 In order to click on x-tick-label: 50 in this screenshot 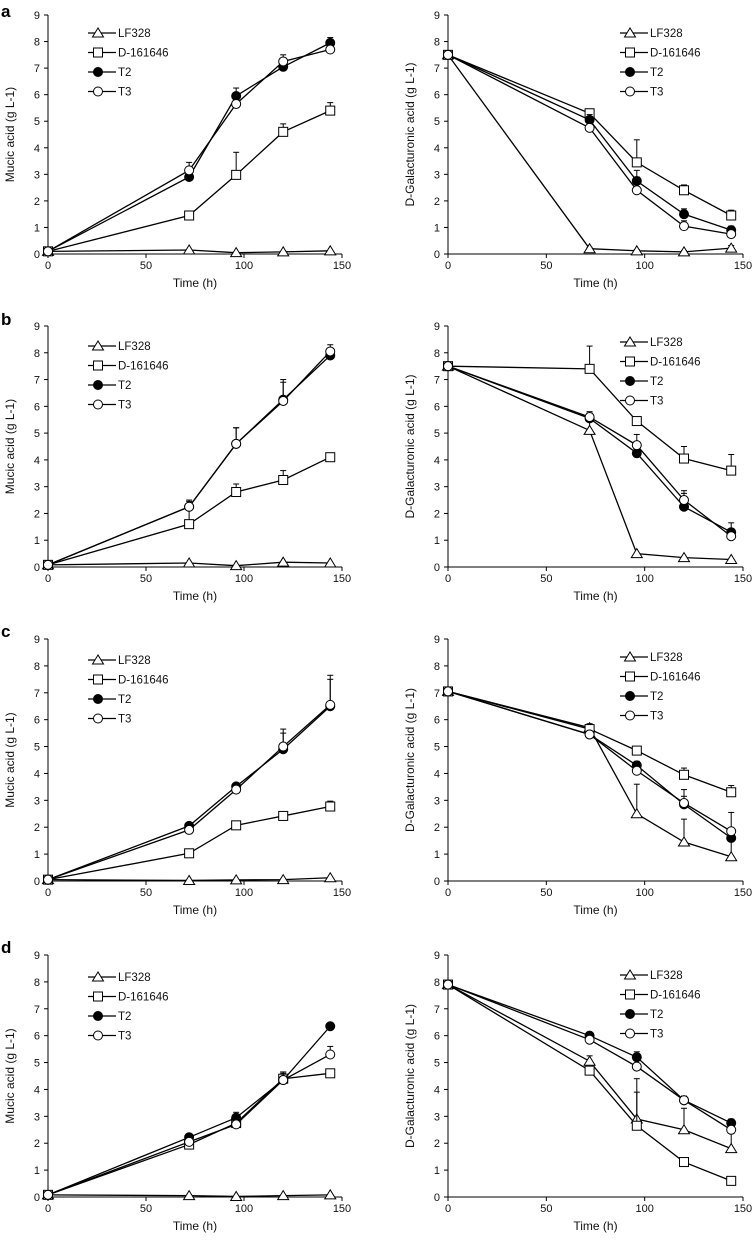, I will do `click(146, 893)`.